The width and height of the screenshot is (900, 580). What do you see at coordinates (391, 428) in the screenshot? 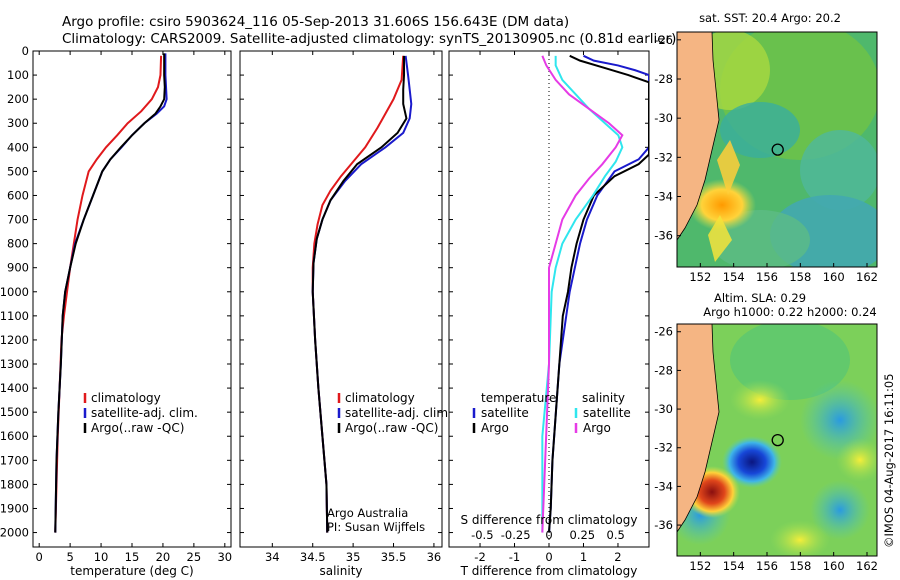
I see `legend-label: Argo(..raw -QC)` at bounding box center [391, 428].